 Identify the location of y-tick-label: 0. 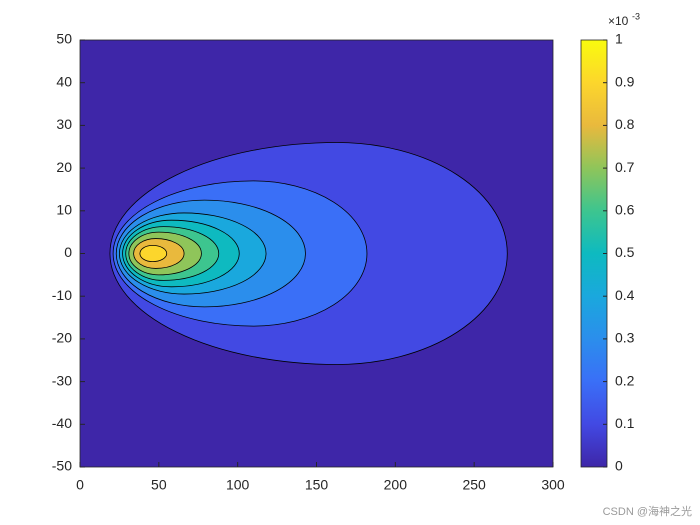
(68, 252).